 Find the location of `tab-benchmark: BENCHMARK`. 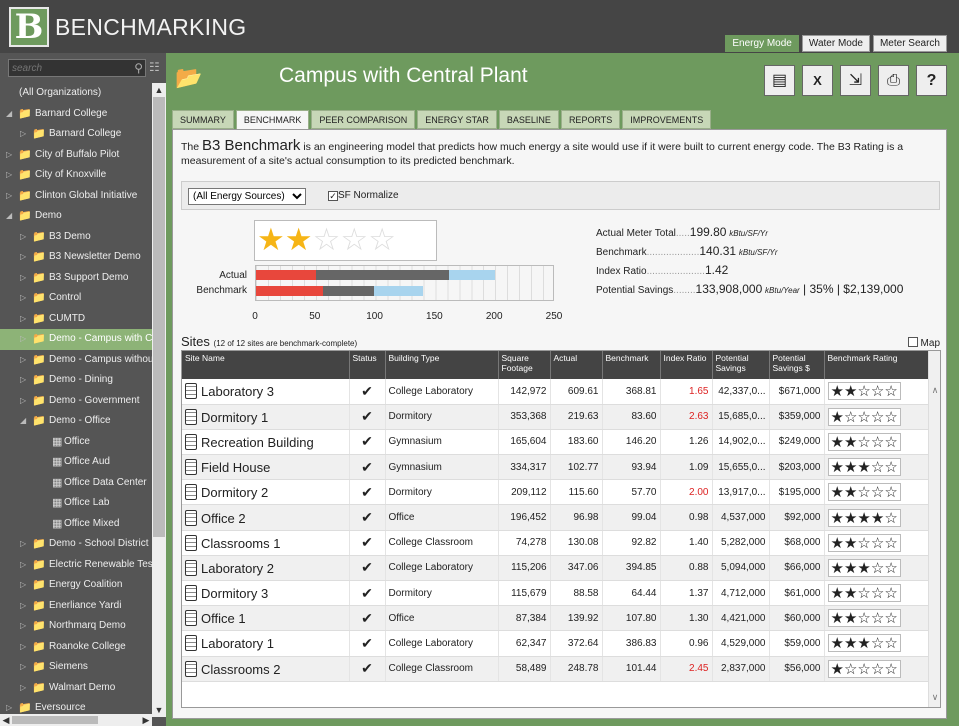

tab-benchmark: BENCHMARK is located at coordinates (272, 120).